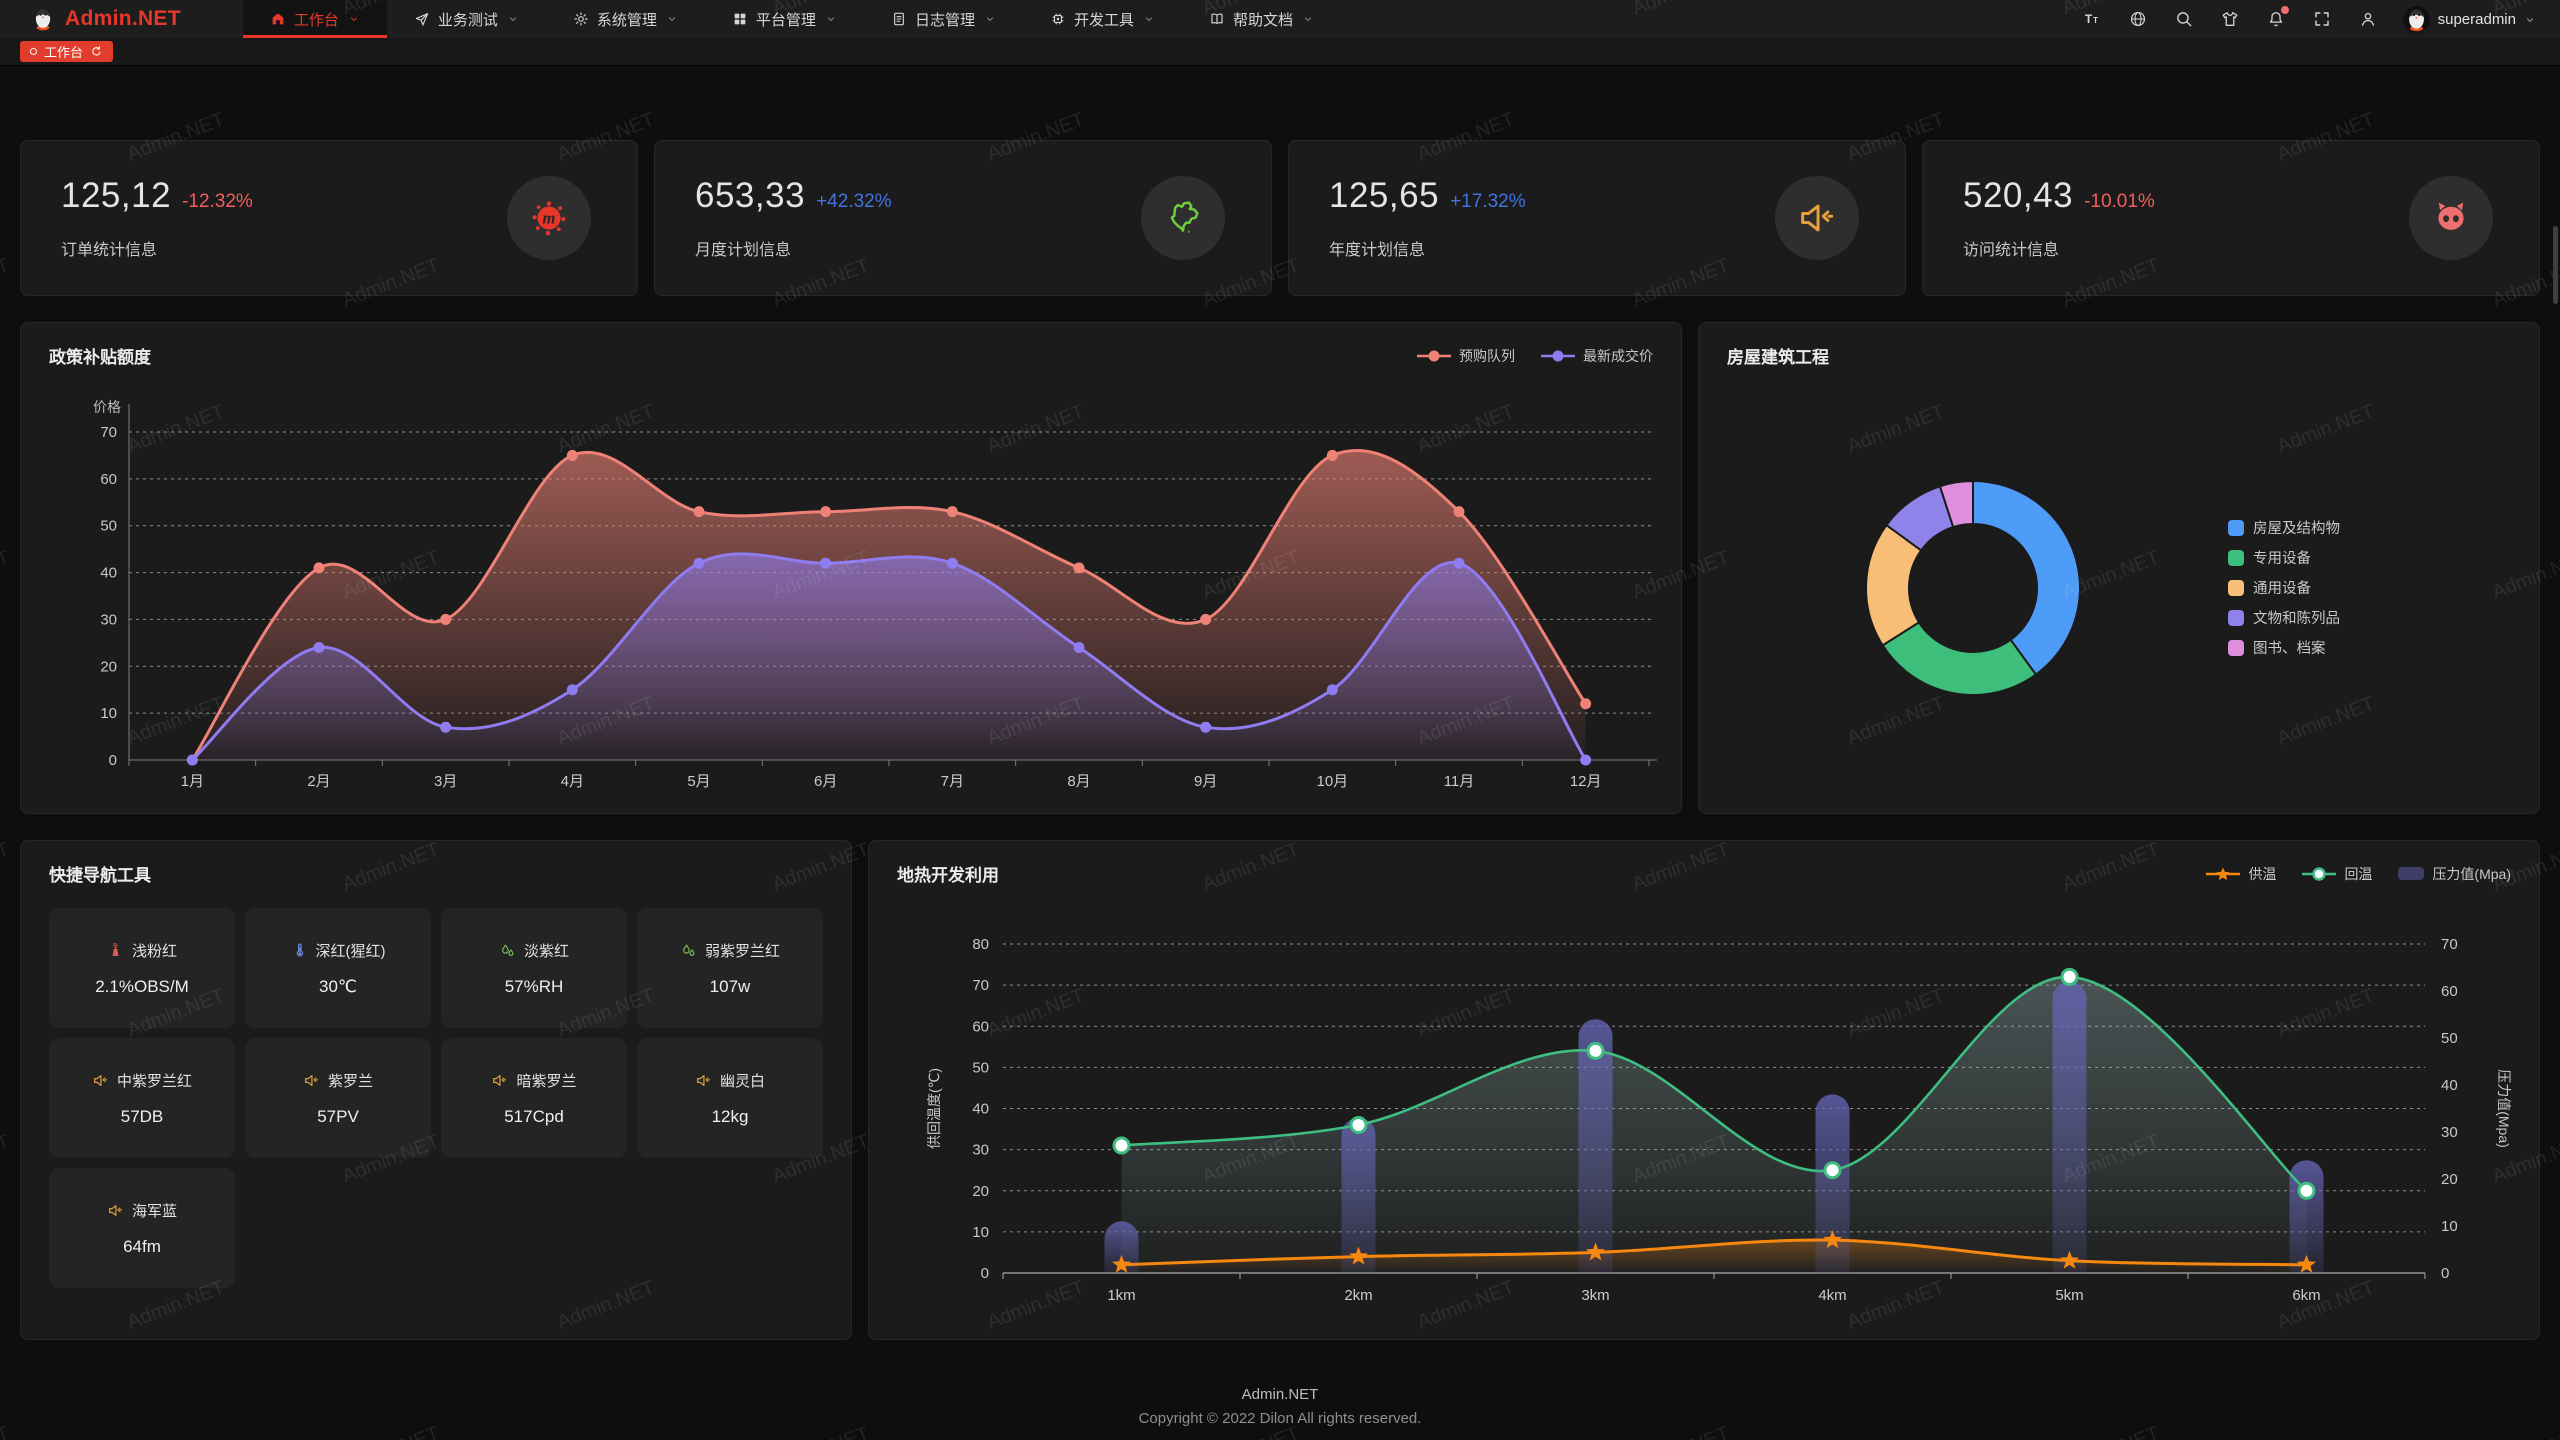  Describe the element at coordinates (154, 1211) in the screenshot. I see `tile-name: 海军蓝` at that location.